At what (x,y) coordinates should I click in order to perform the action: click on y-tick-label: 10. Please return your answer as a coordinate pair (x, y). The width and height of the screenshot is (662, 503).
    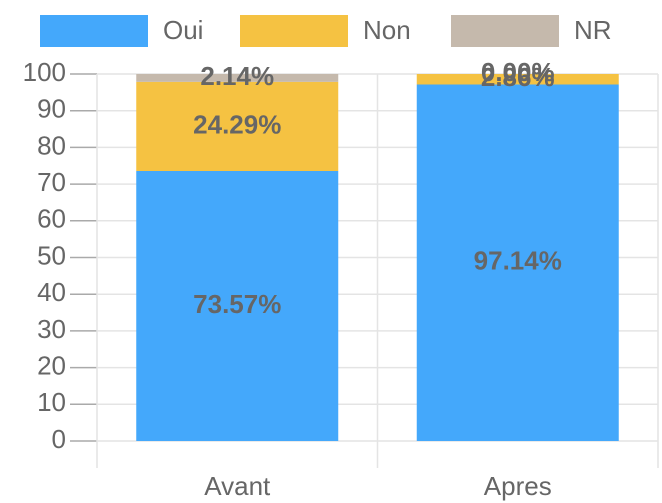
    Looking at the image, I should click on (51, 402).